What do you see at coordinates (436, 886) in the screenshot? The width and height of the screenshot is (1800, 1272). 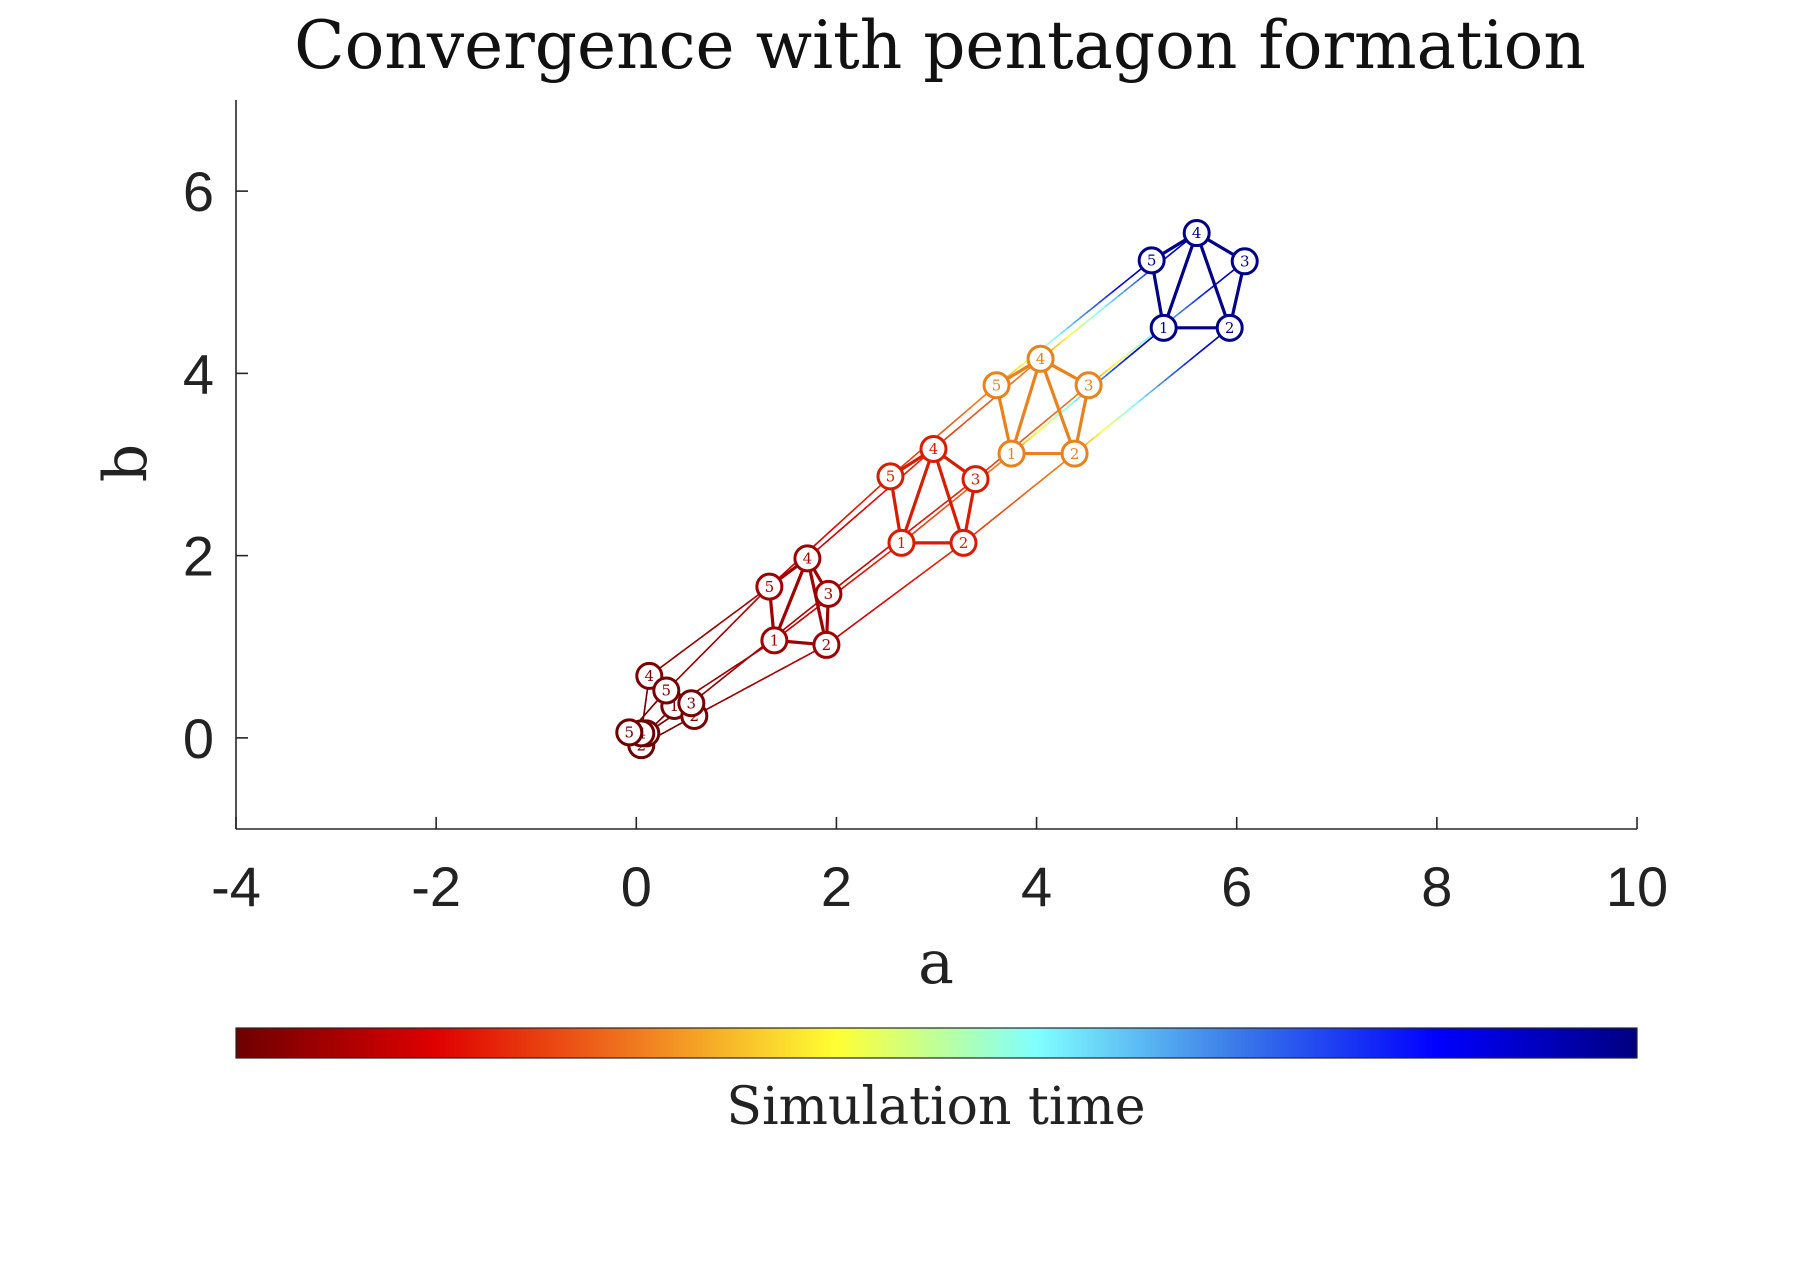 I see `x-tick-label: -2` at bounding box center [436, 886].